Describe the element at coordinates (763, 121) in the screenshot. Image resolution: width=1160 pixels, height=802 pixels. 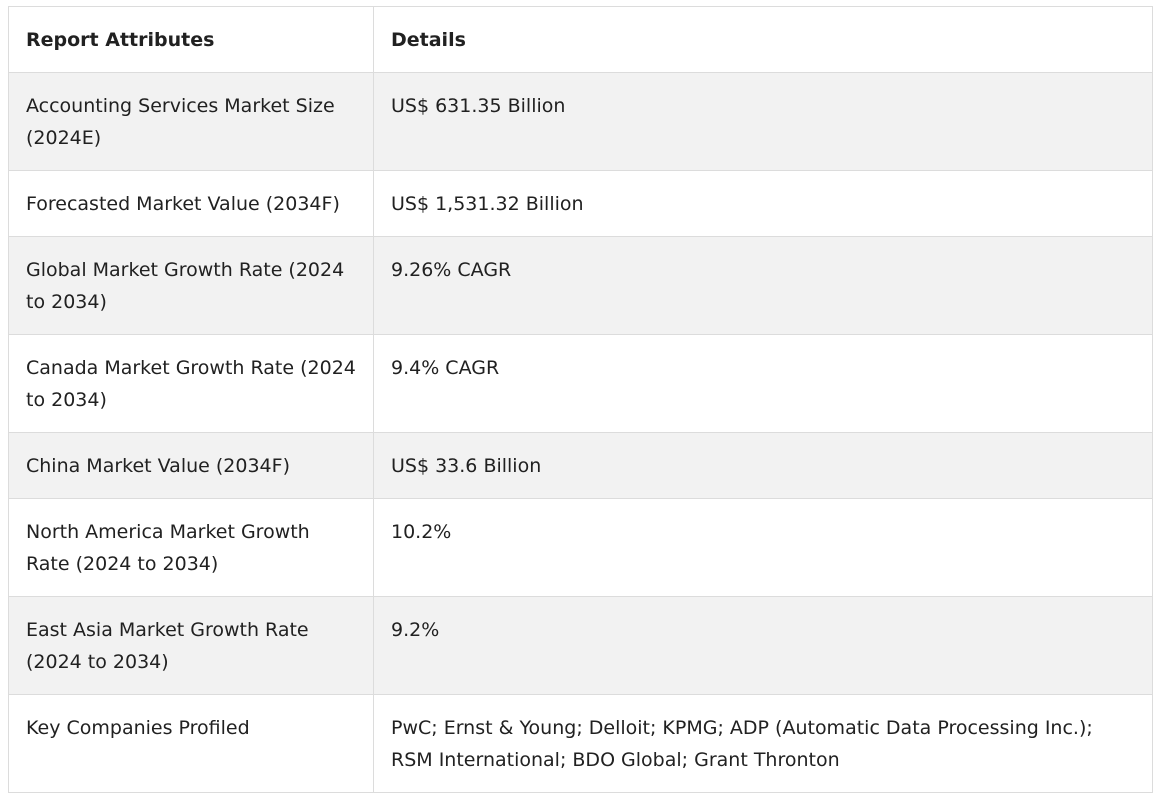
I see `detail-cell: US$ 631.35 Billion` at that location.